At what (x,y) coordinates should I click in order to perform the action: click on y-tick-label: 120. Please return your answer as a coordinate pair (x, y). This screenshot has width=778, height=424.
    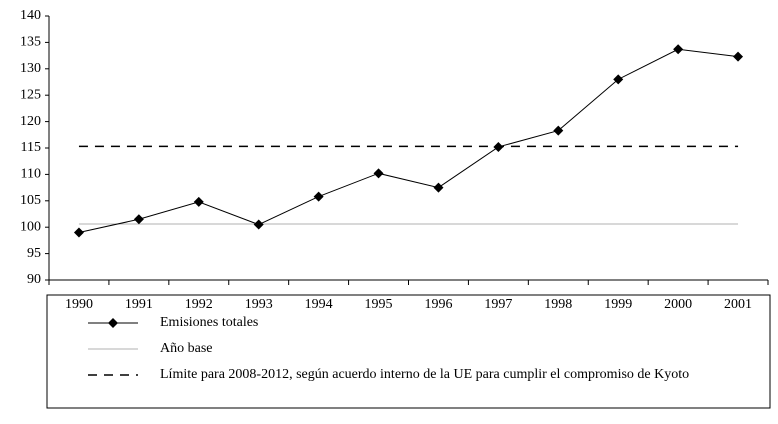
    Looking at the image, I should click on (30, 121).